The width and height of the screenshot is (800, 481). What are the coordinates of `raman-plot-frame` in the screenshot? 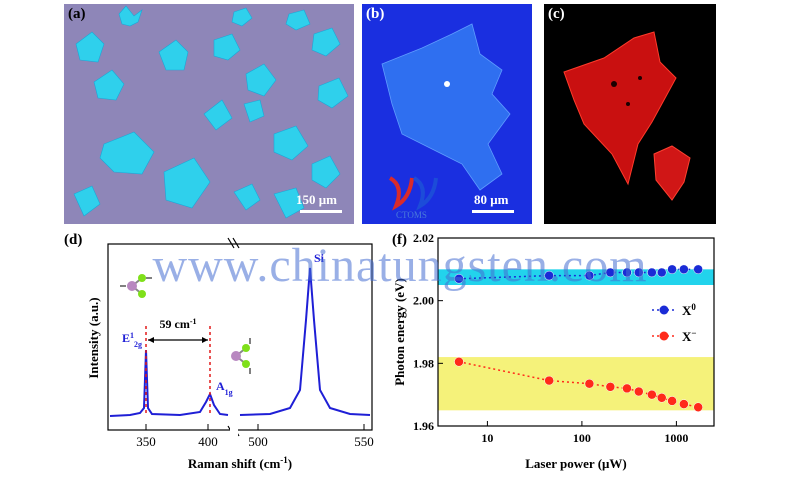 It's located at (240, 337).